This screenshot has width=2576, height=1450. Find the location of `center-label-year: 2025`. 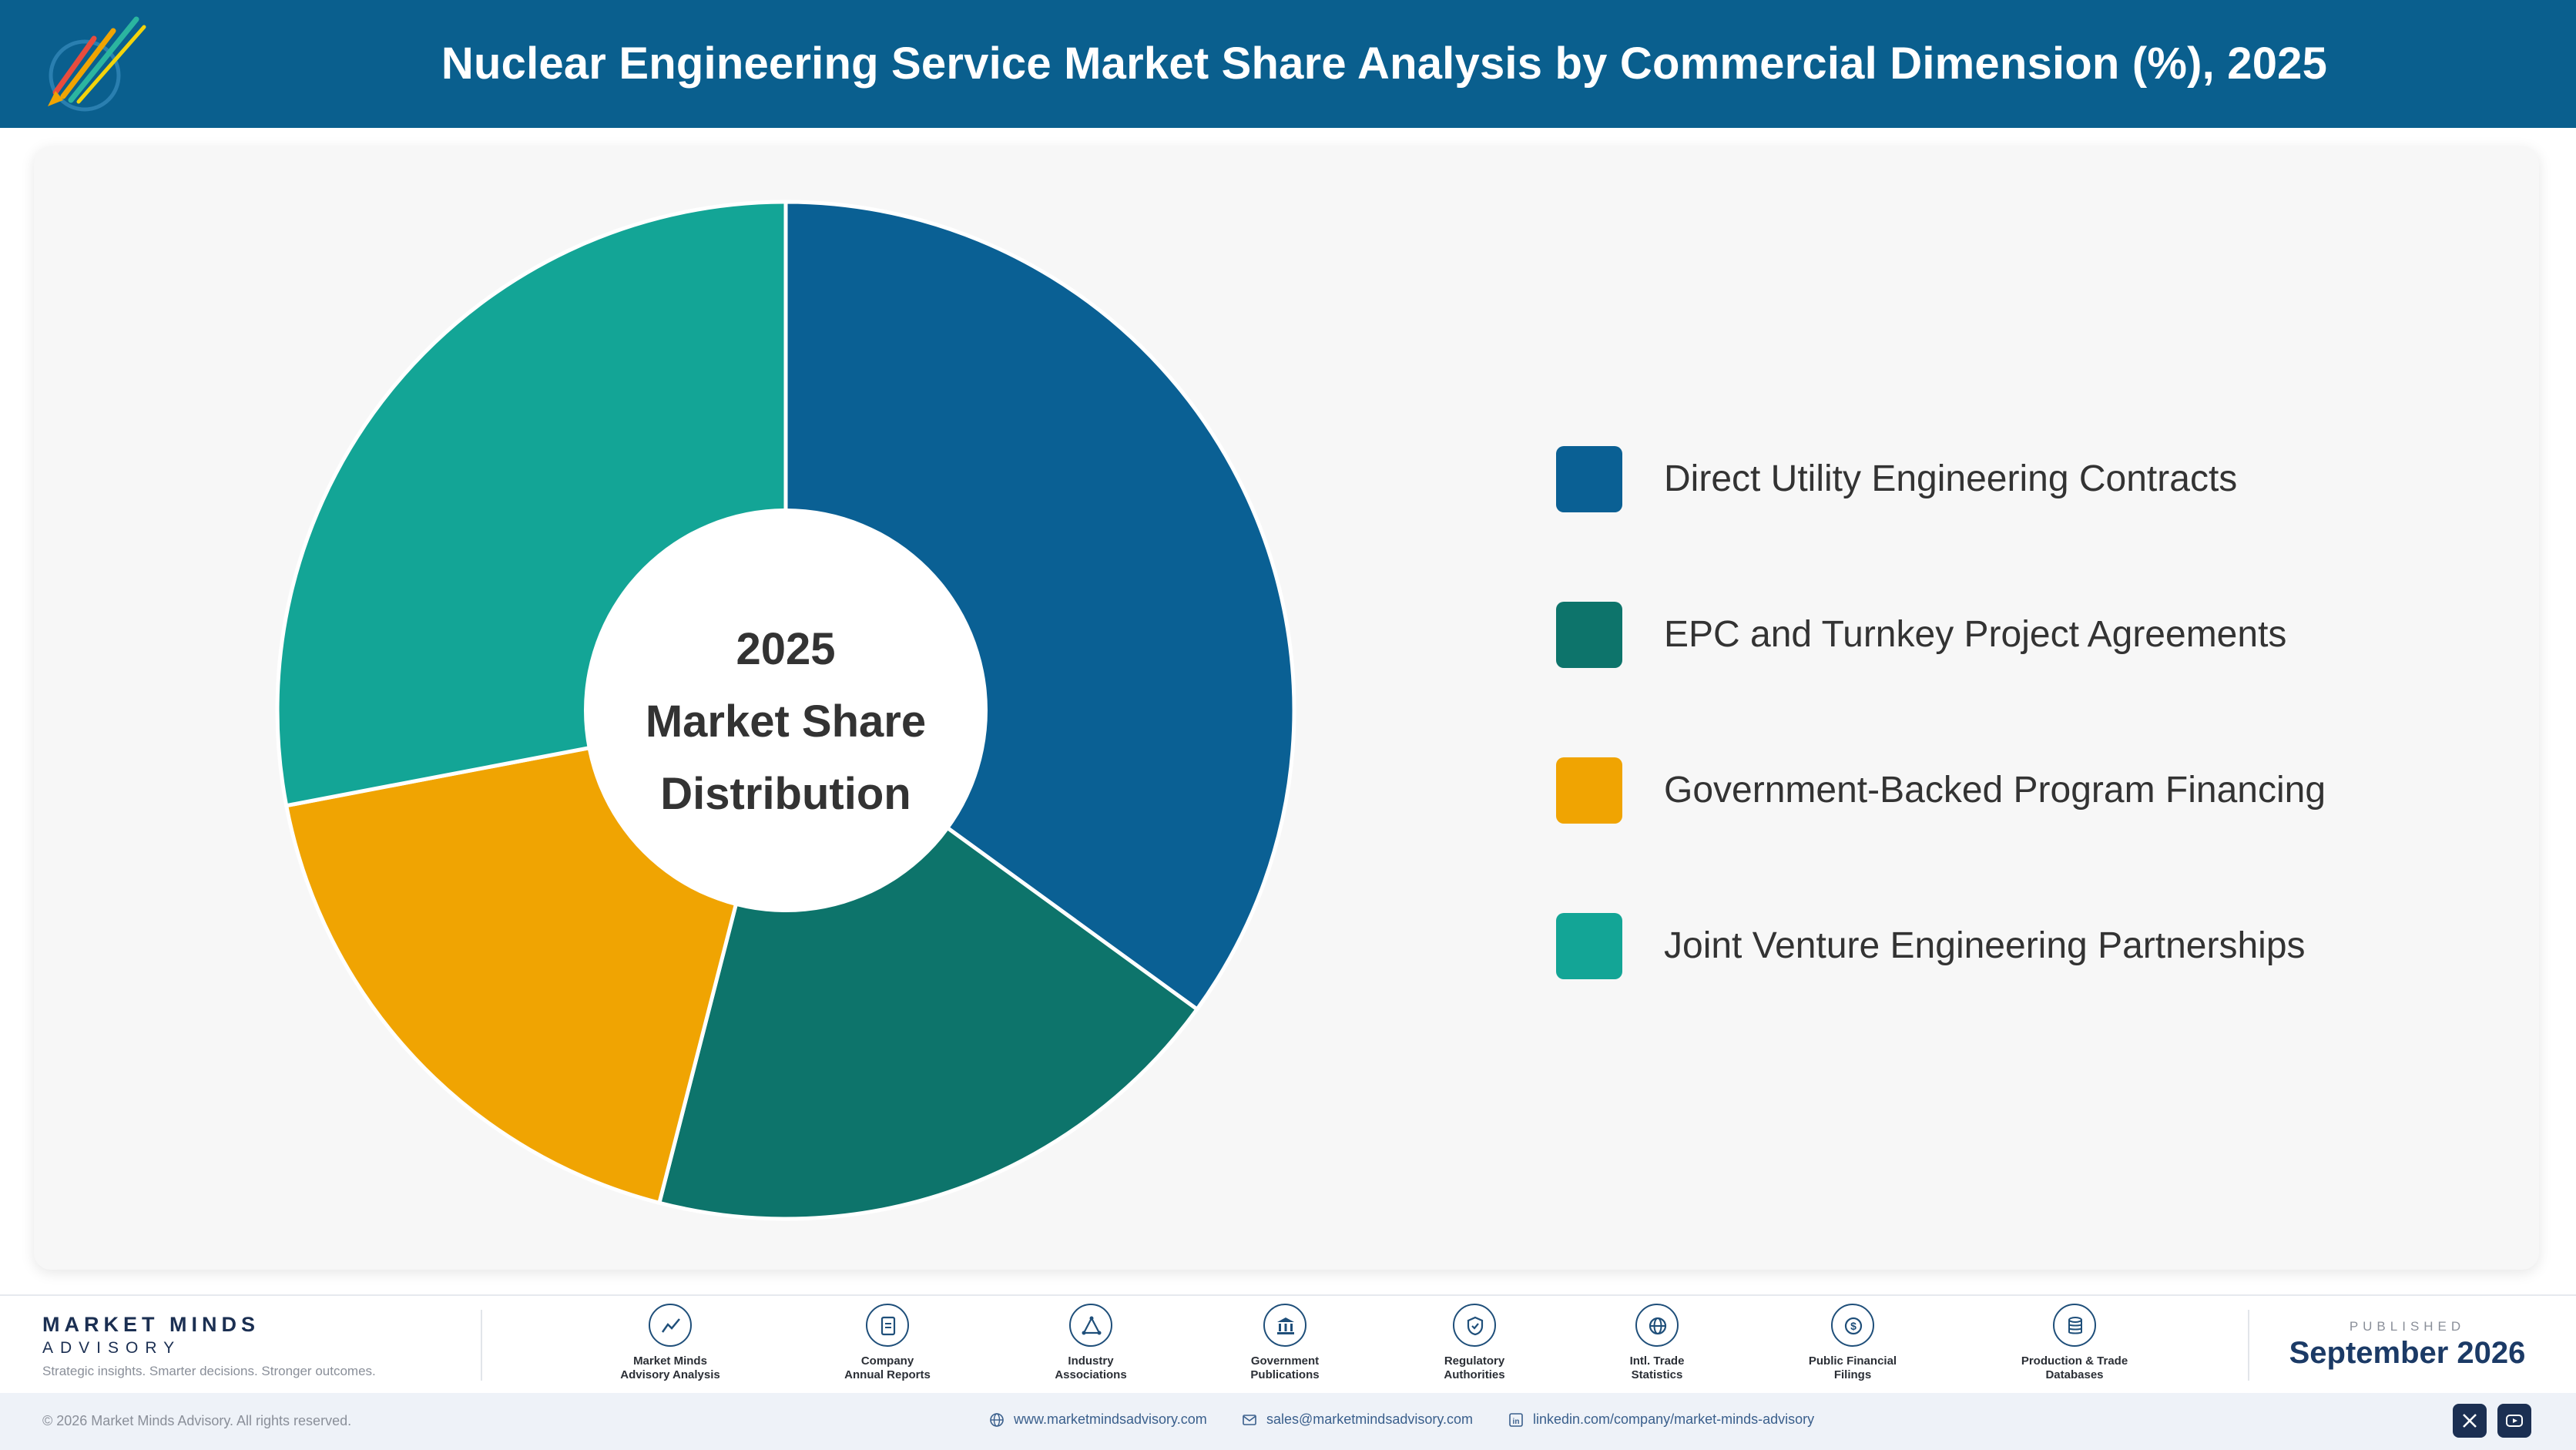

center-label-year: 2025 is located at coordinates (785, 649).